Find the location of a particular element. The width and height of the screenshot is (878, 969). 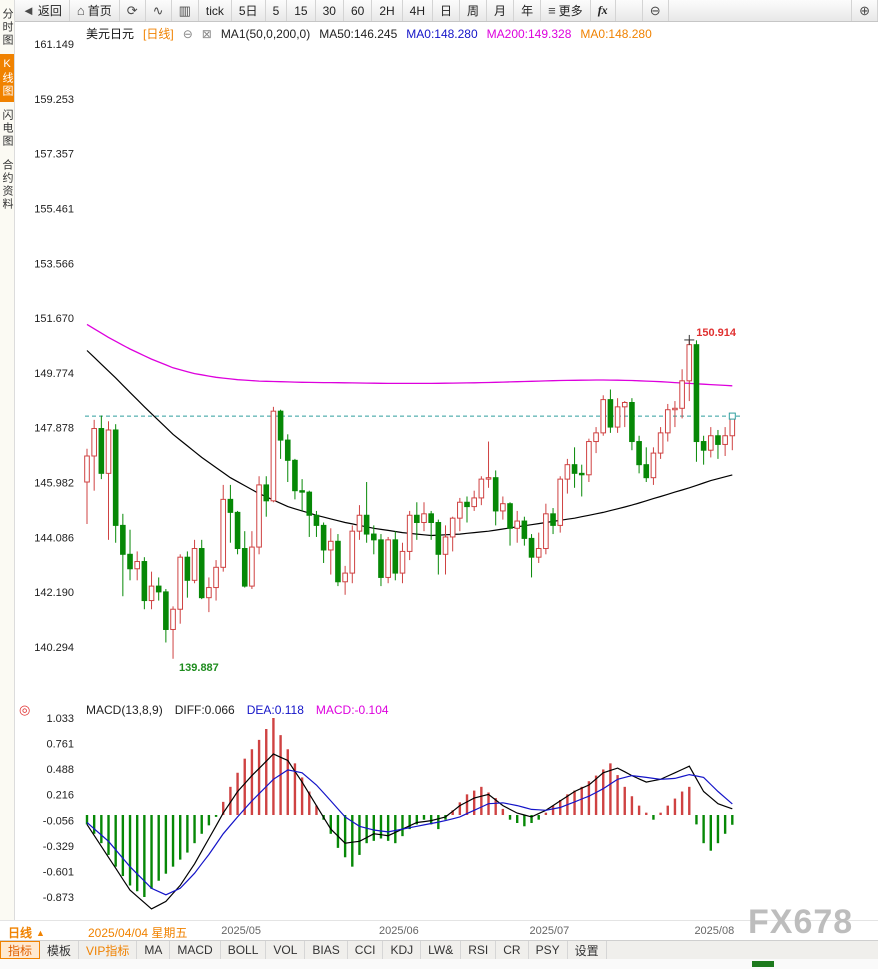

back-button: ◄ 返回 is located at coordinates (42, 10).